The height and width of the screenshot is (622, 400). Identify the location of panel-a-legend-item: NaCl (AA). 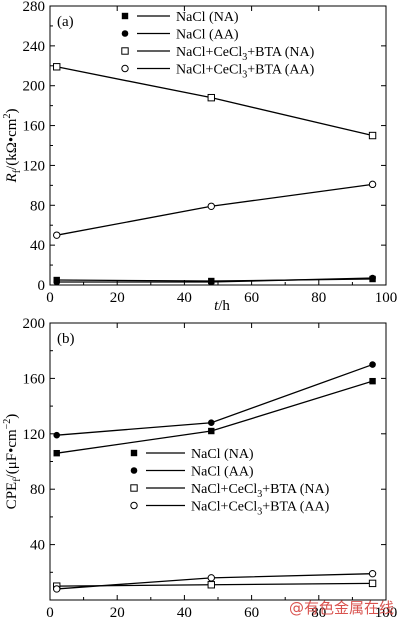
(180, 35).